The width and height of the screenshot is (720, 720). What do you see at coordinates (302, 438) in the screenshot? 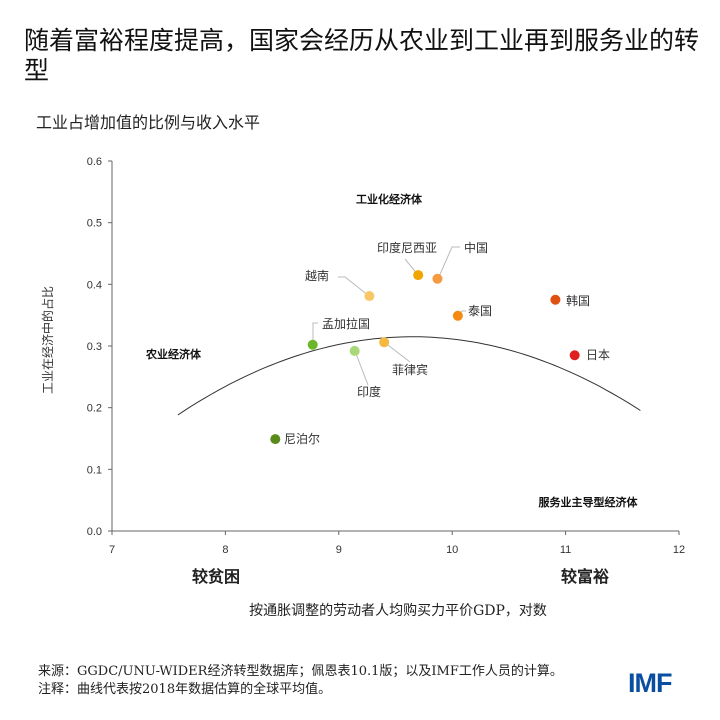
I see `point-label: 尼泊尔` at bounding box center [302, 438].